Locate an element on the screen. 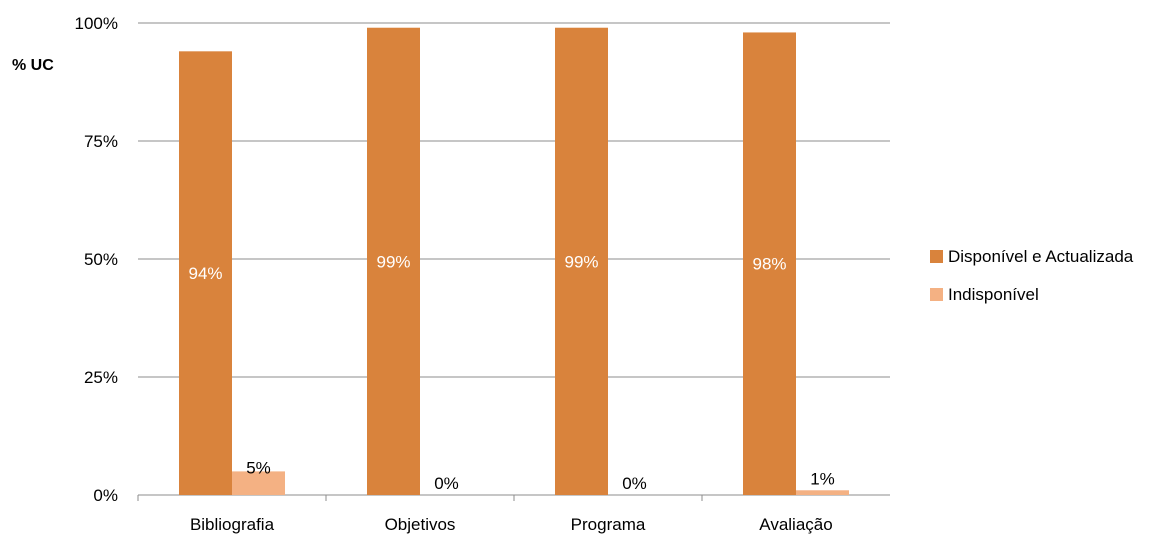  x-category-label: Programa is located at coordinates (608, 524).